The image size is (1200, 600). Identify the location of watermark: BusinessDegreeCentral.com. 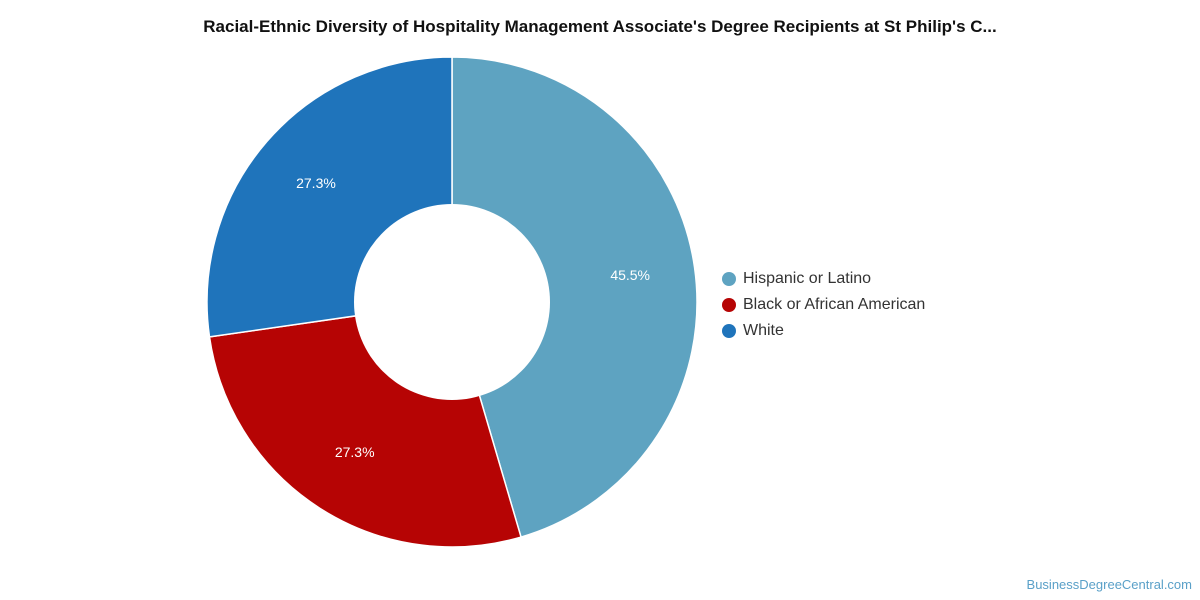
(1109, 584).